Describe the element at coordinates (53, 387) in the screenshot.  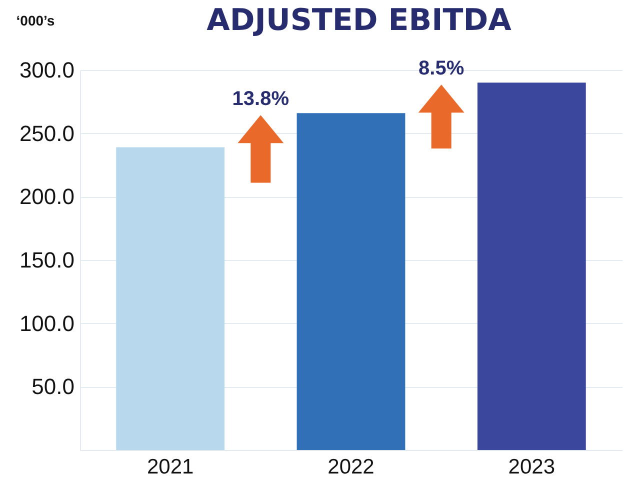
I see `y-tick-label: 50.0` at that location.